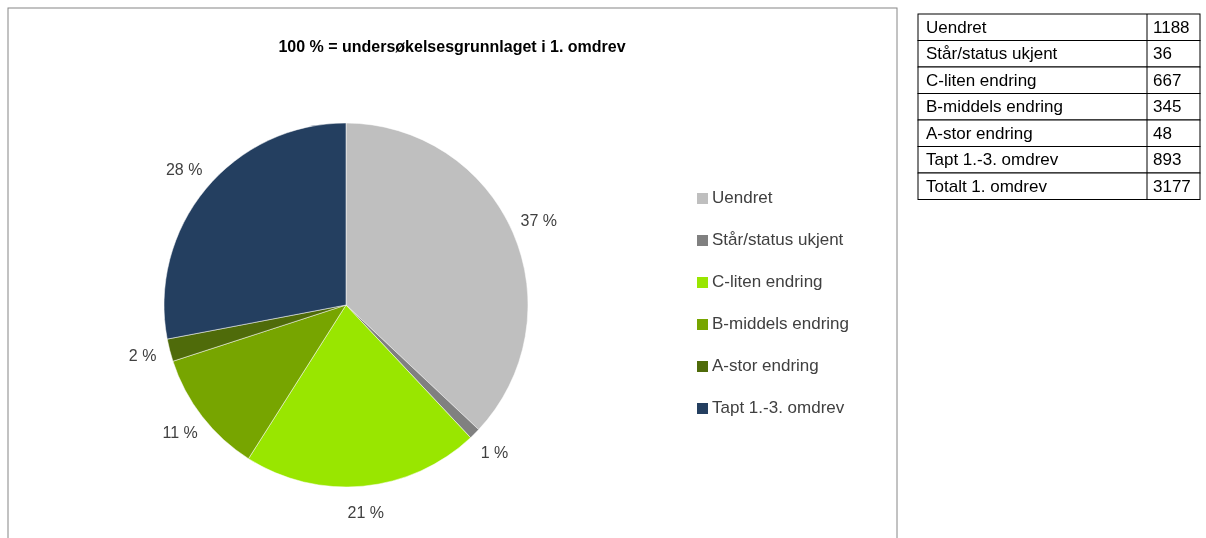 The image size is (1206, 538). What do you see at coordinates (365, 513) in the screenshot?
I see `data-label: 21 %` at bounding box center [365, 513].